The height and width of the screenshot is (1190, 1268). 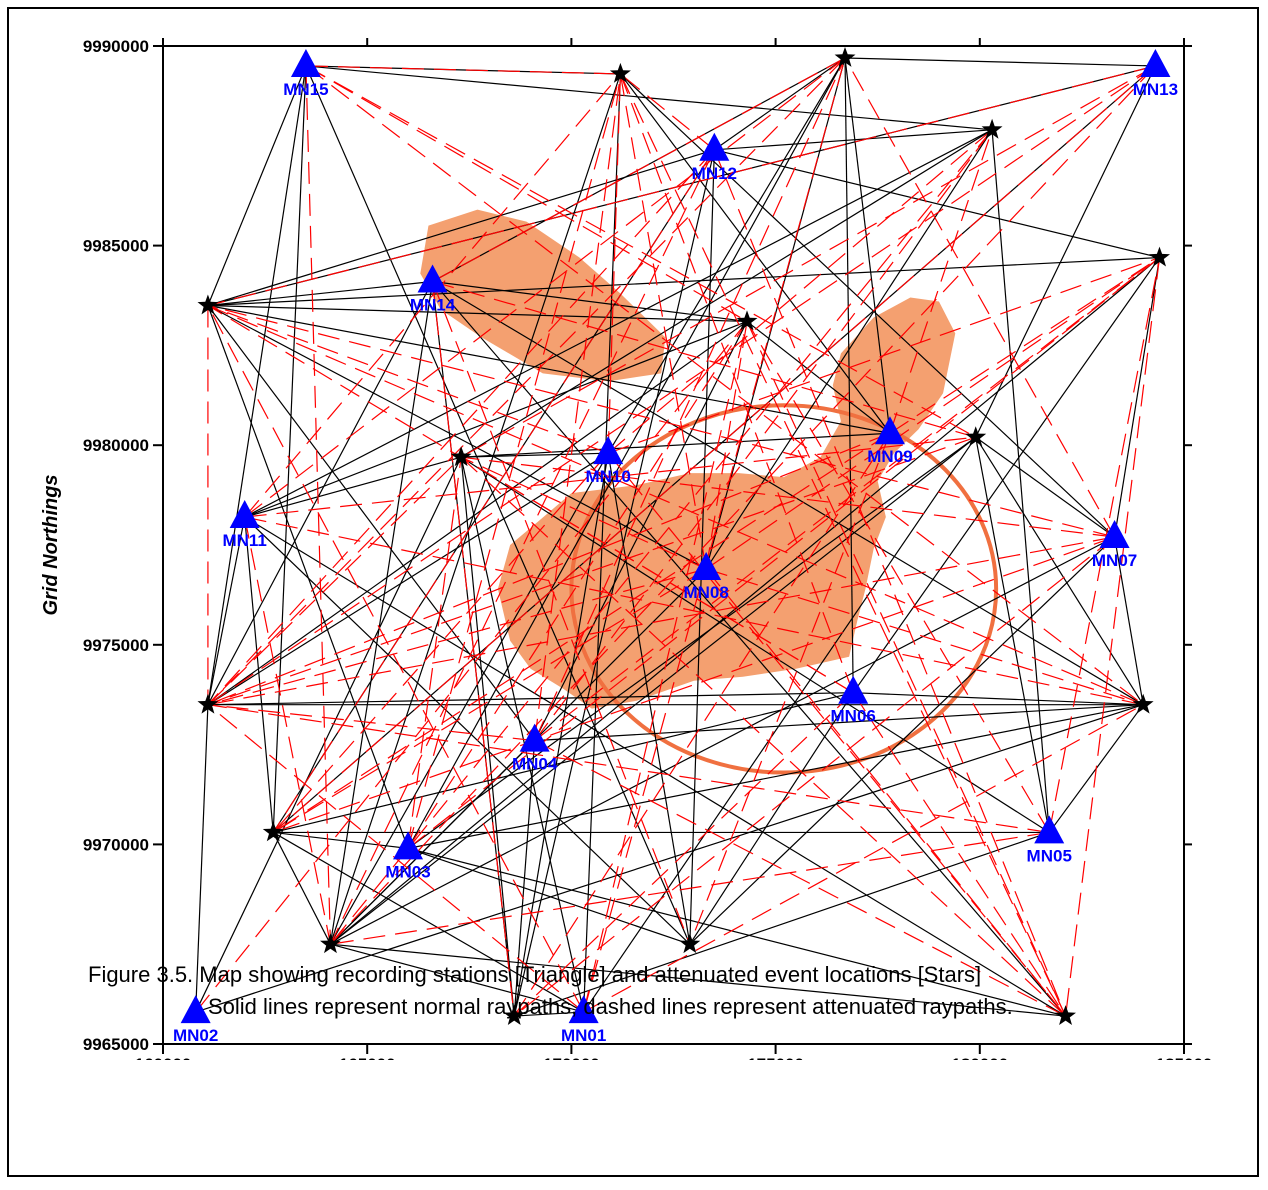 I want to click on x-tick-label: 175000, so click(x=775, y=1057).